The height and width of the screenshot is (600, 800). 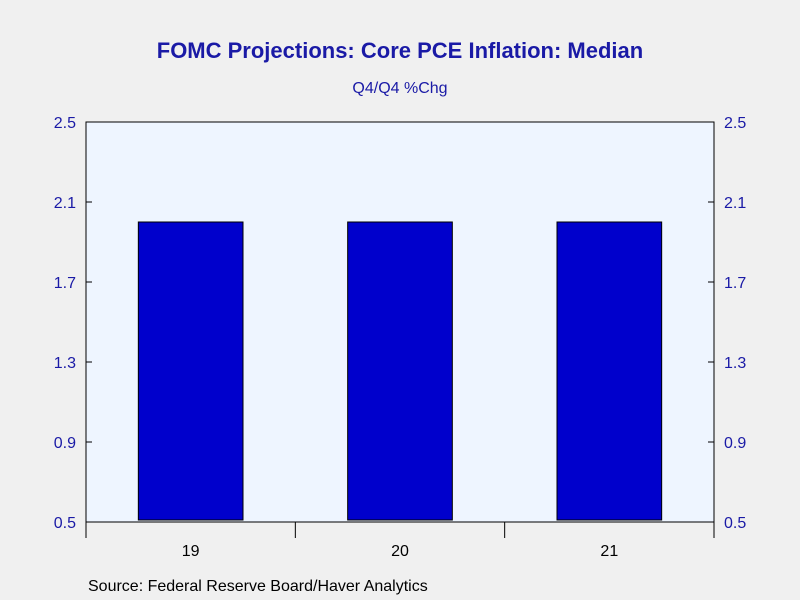 I want to click on y-tick-label-left: 2.5, so click(x=65, y=123).